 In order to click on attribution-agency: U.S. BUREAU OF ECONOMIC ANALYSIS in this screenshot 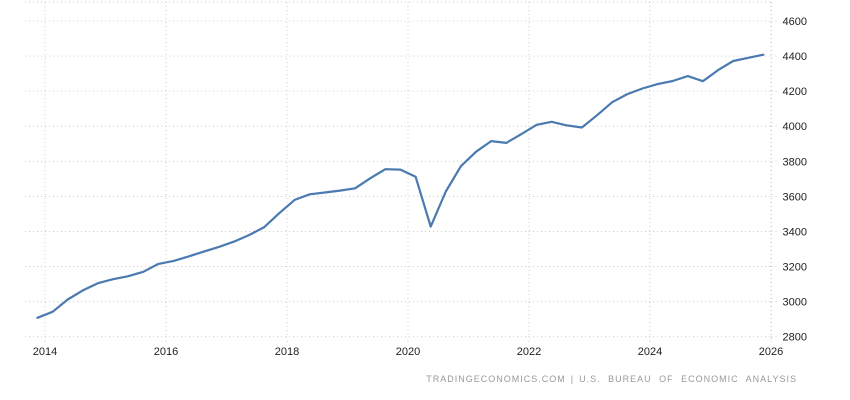, I will do `click(688, 379)`.